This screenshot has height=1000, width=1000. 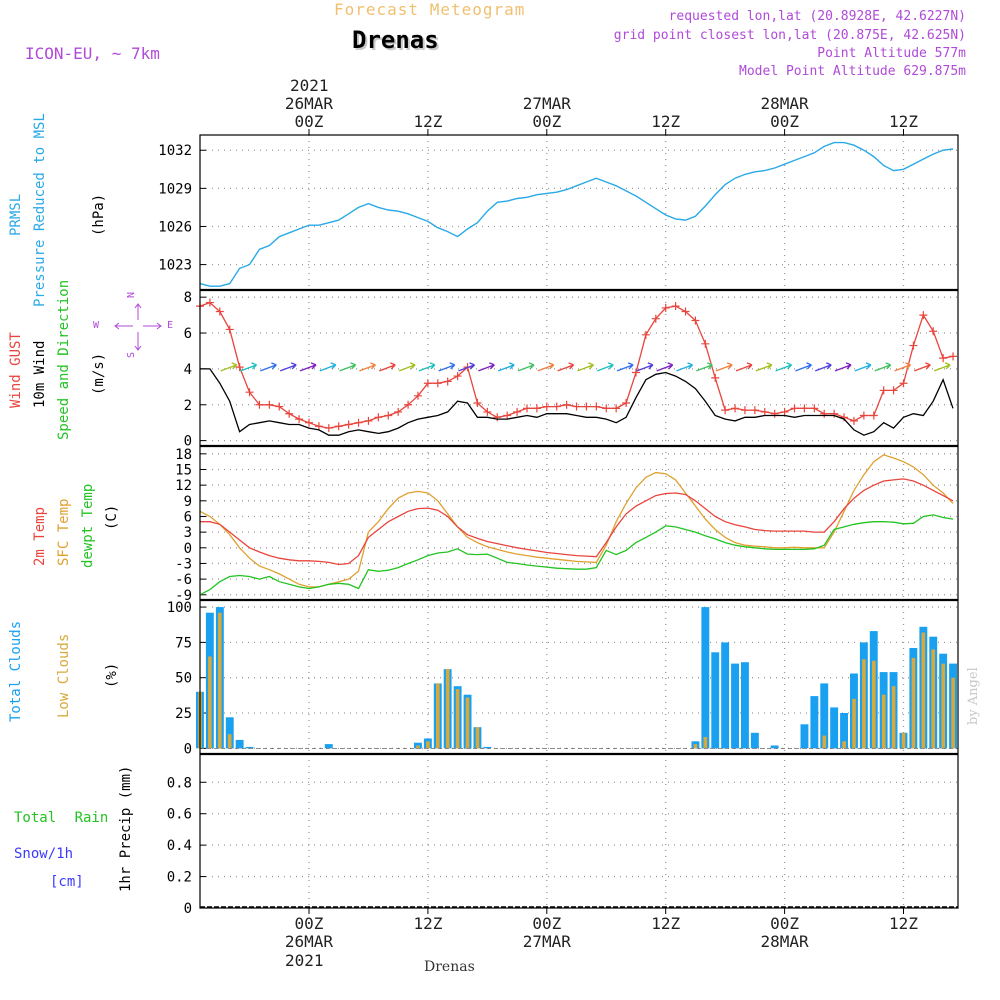 I want to click on precip-label-snow-unit: [cm], so click(x=67, y=882).